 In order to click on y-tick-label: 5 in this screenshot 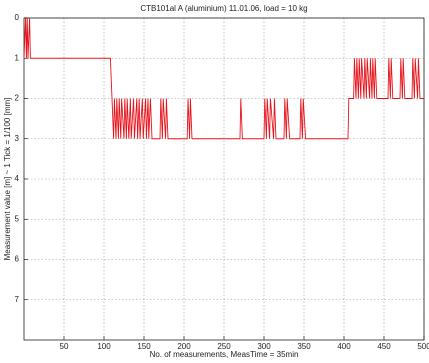, I will do `click(17, 218)`.